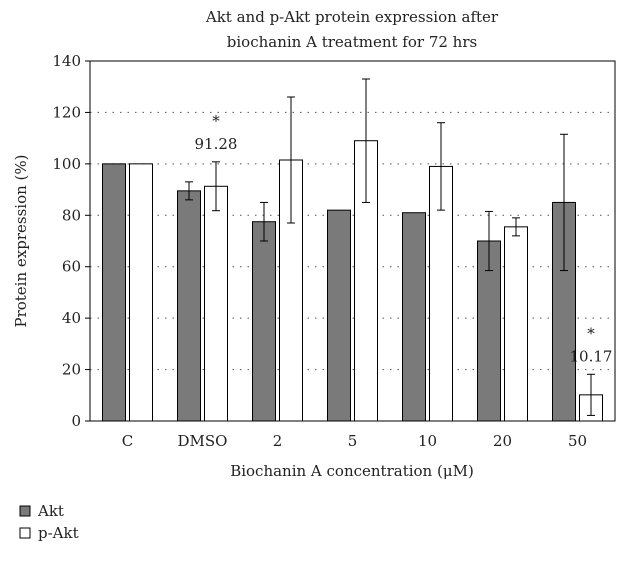  I want to click on bar-p-akt-C, so click(141, 292).